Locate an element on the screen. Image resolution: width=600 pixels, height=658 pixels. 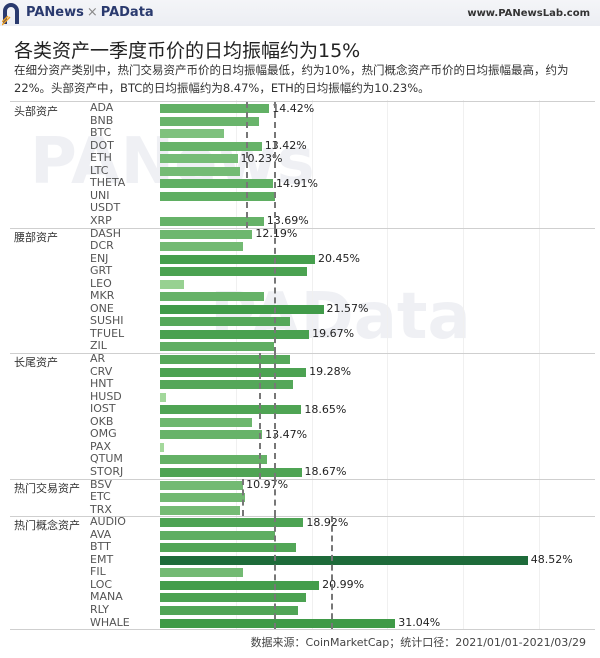
bar-tfuel is located at coordinates (235, 334).